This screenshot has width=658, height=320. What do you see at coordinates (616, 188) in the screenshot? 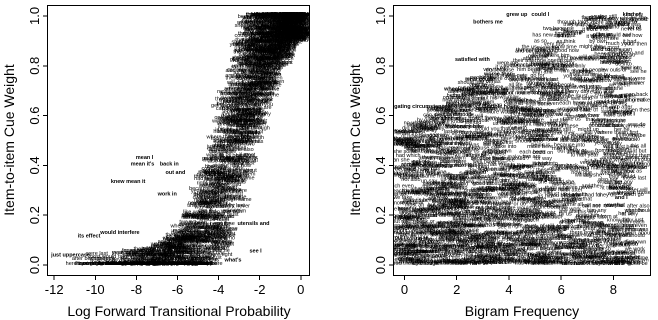
I see `bigram-label: travel` at bounding box center [616, 188].